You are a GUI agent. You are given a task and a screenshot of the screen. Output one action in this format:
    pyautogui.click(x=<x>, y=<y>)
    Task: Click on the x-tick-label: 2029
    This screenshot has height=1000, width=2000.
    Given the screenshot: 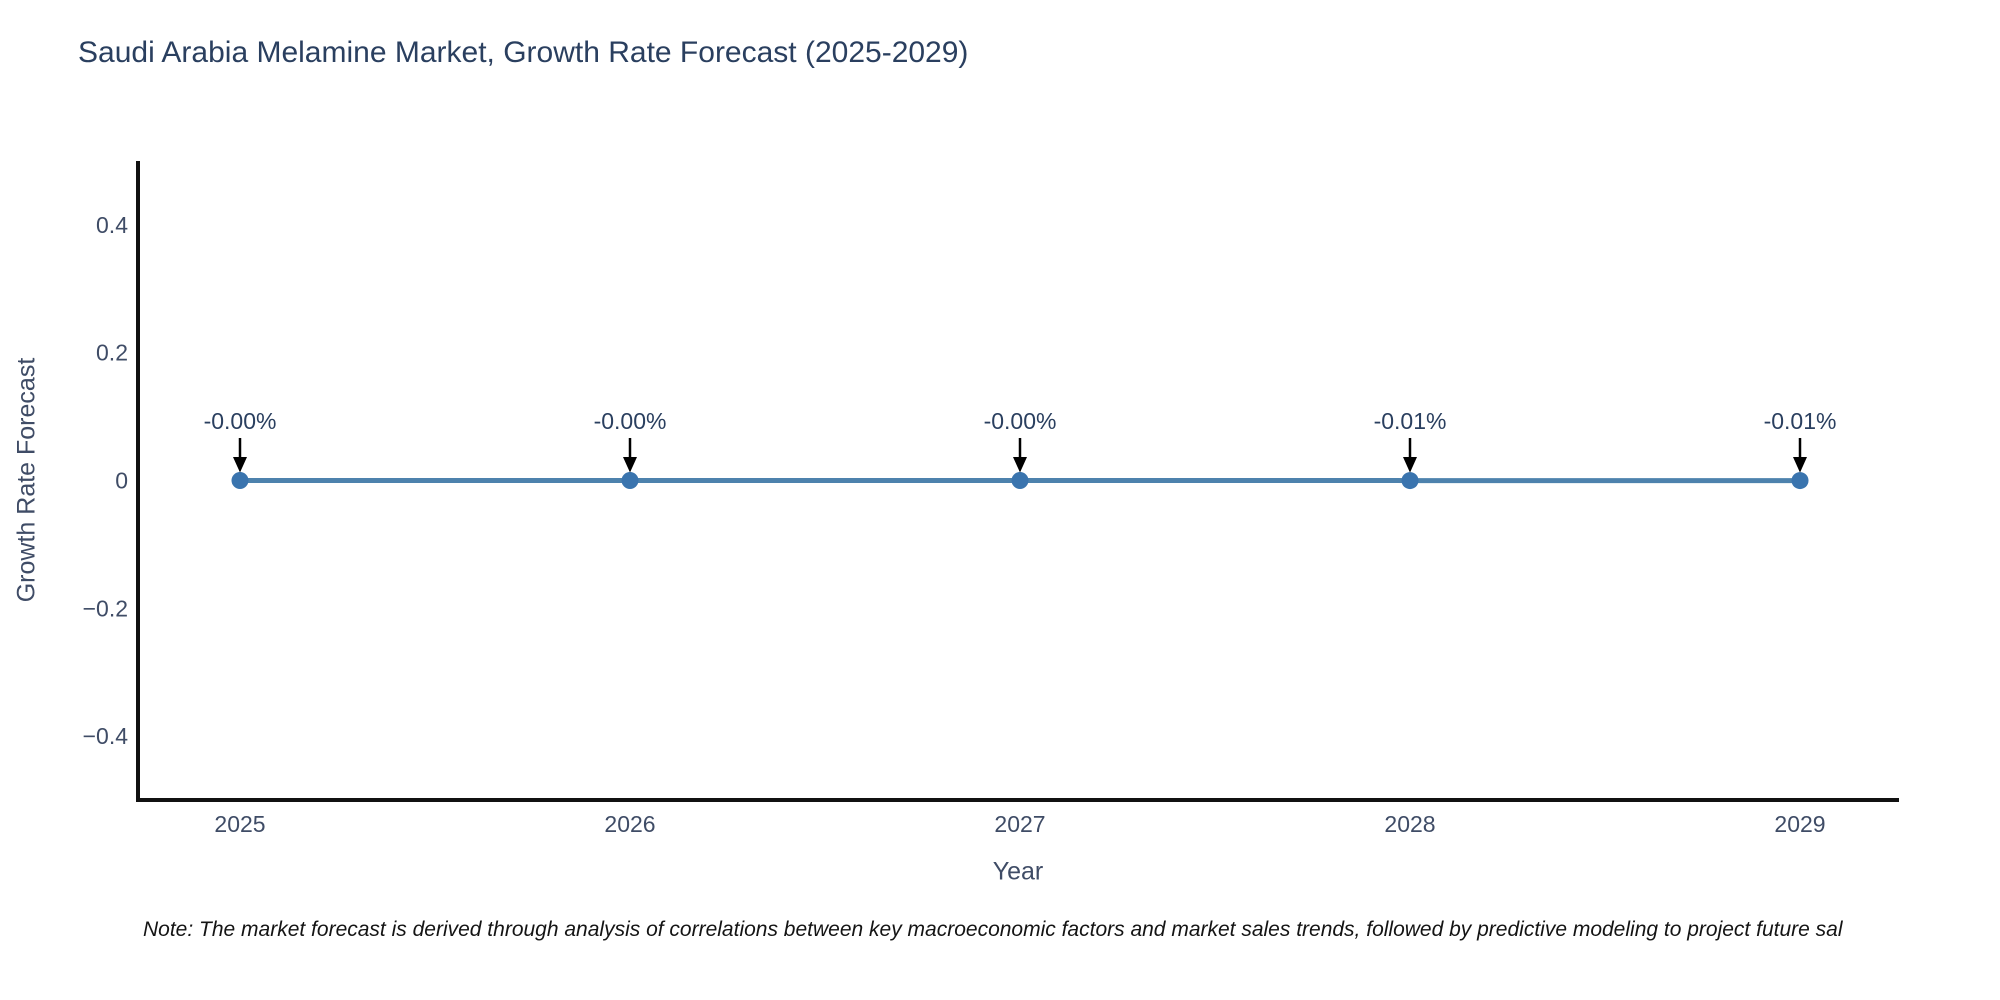 What is the action you would take?
    pyautogui.click(x=1799, y=824)
    